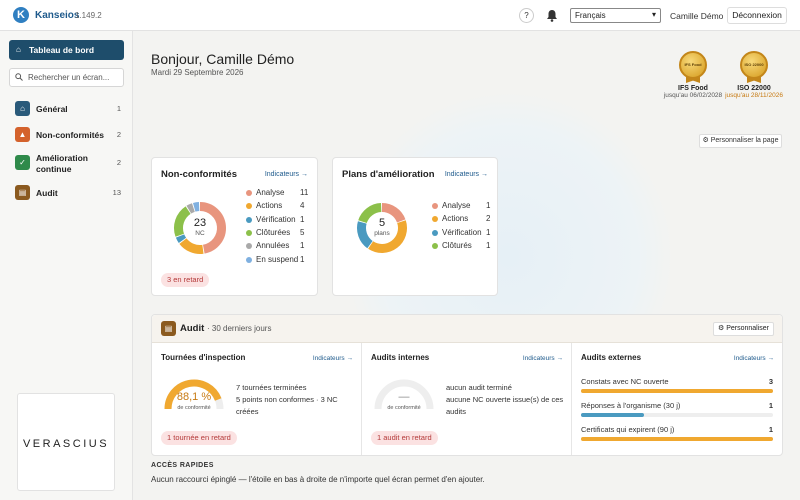 The height and width of the screenshot is (500, 800). What do you see at coordinates (631, 405) in the screenshot?
I see `row-label: Réponses à l'organisme (30 j)` at bounding box center [631, 405].